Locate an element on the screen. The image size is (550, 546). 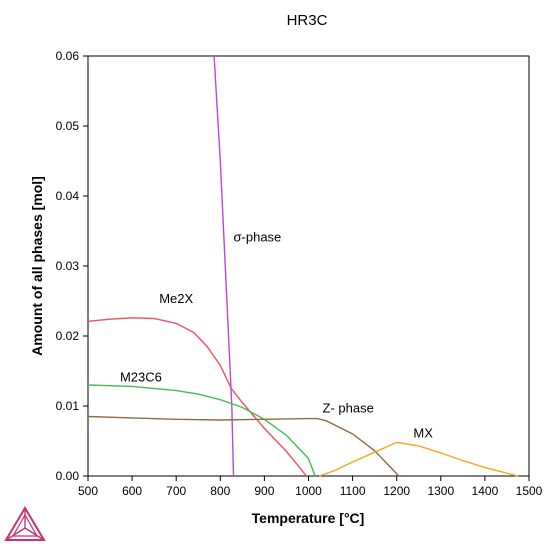
series-line-me2x is located at coordinates (197, 397).